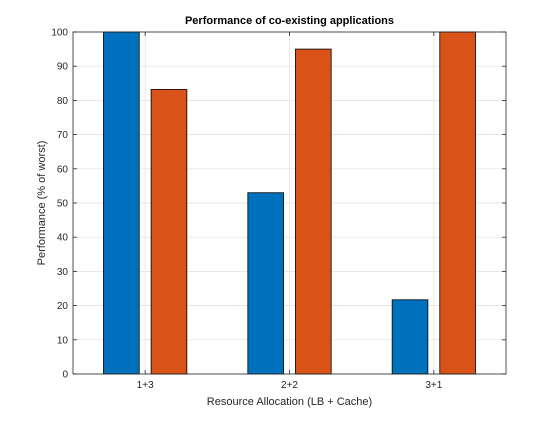  What do you see at coordinates (59, 33) in the screenshot?
I see `y-tick-label: 100` at bounding box center [59, 33].